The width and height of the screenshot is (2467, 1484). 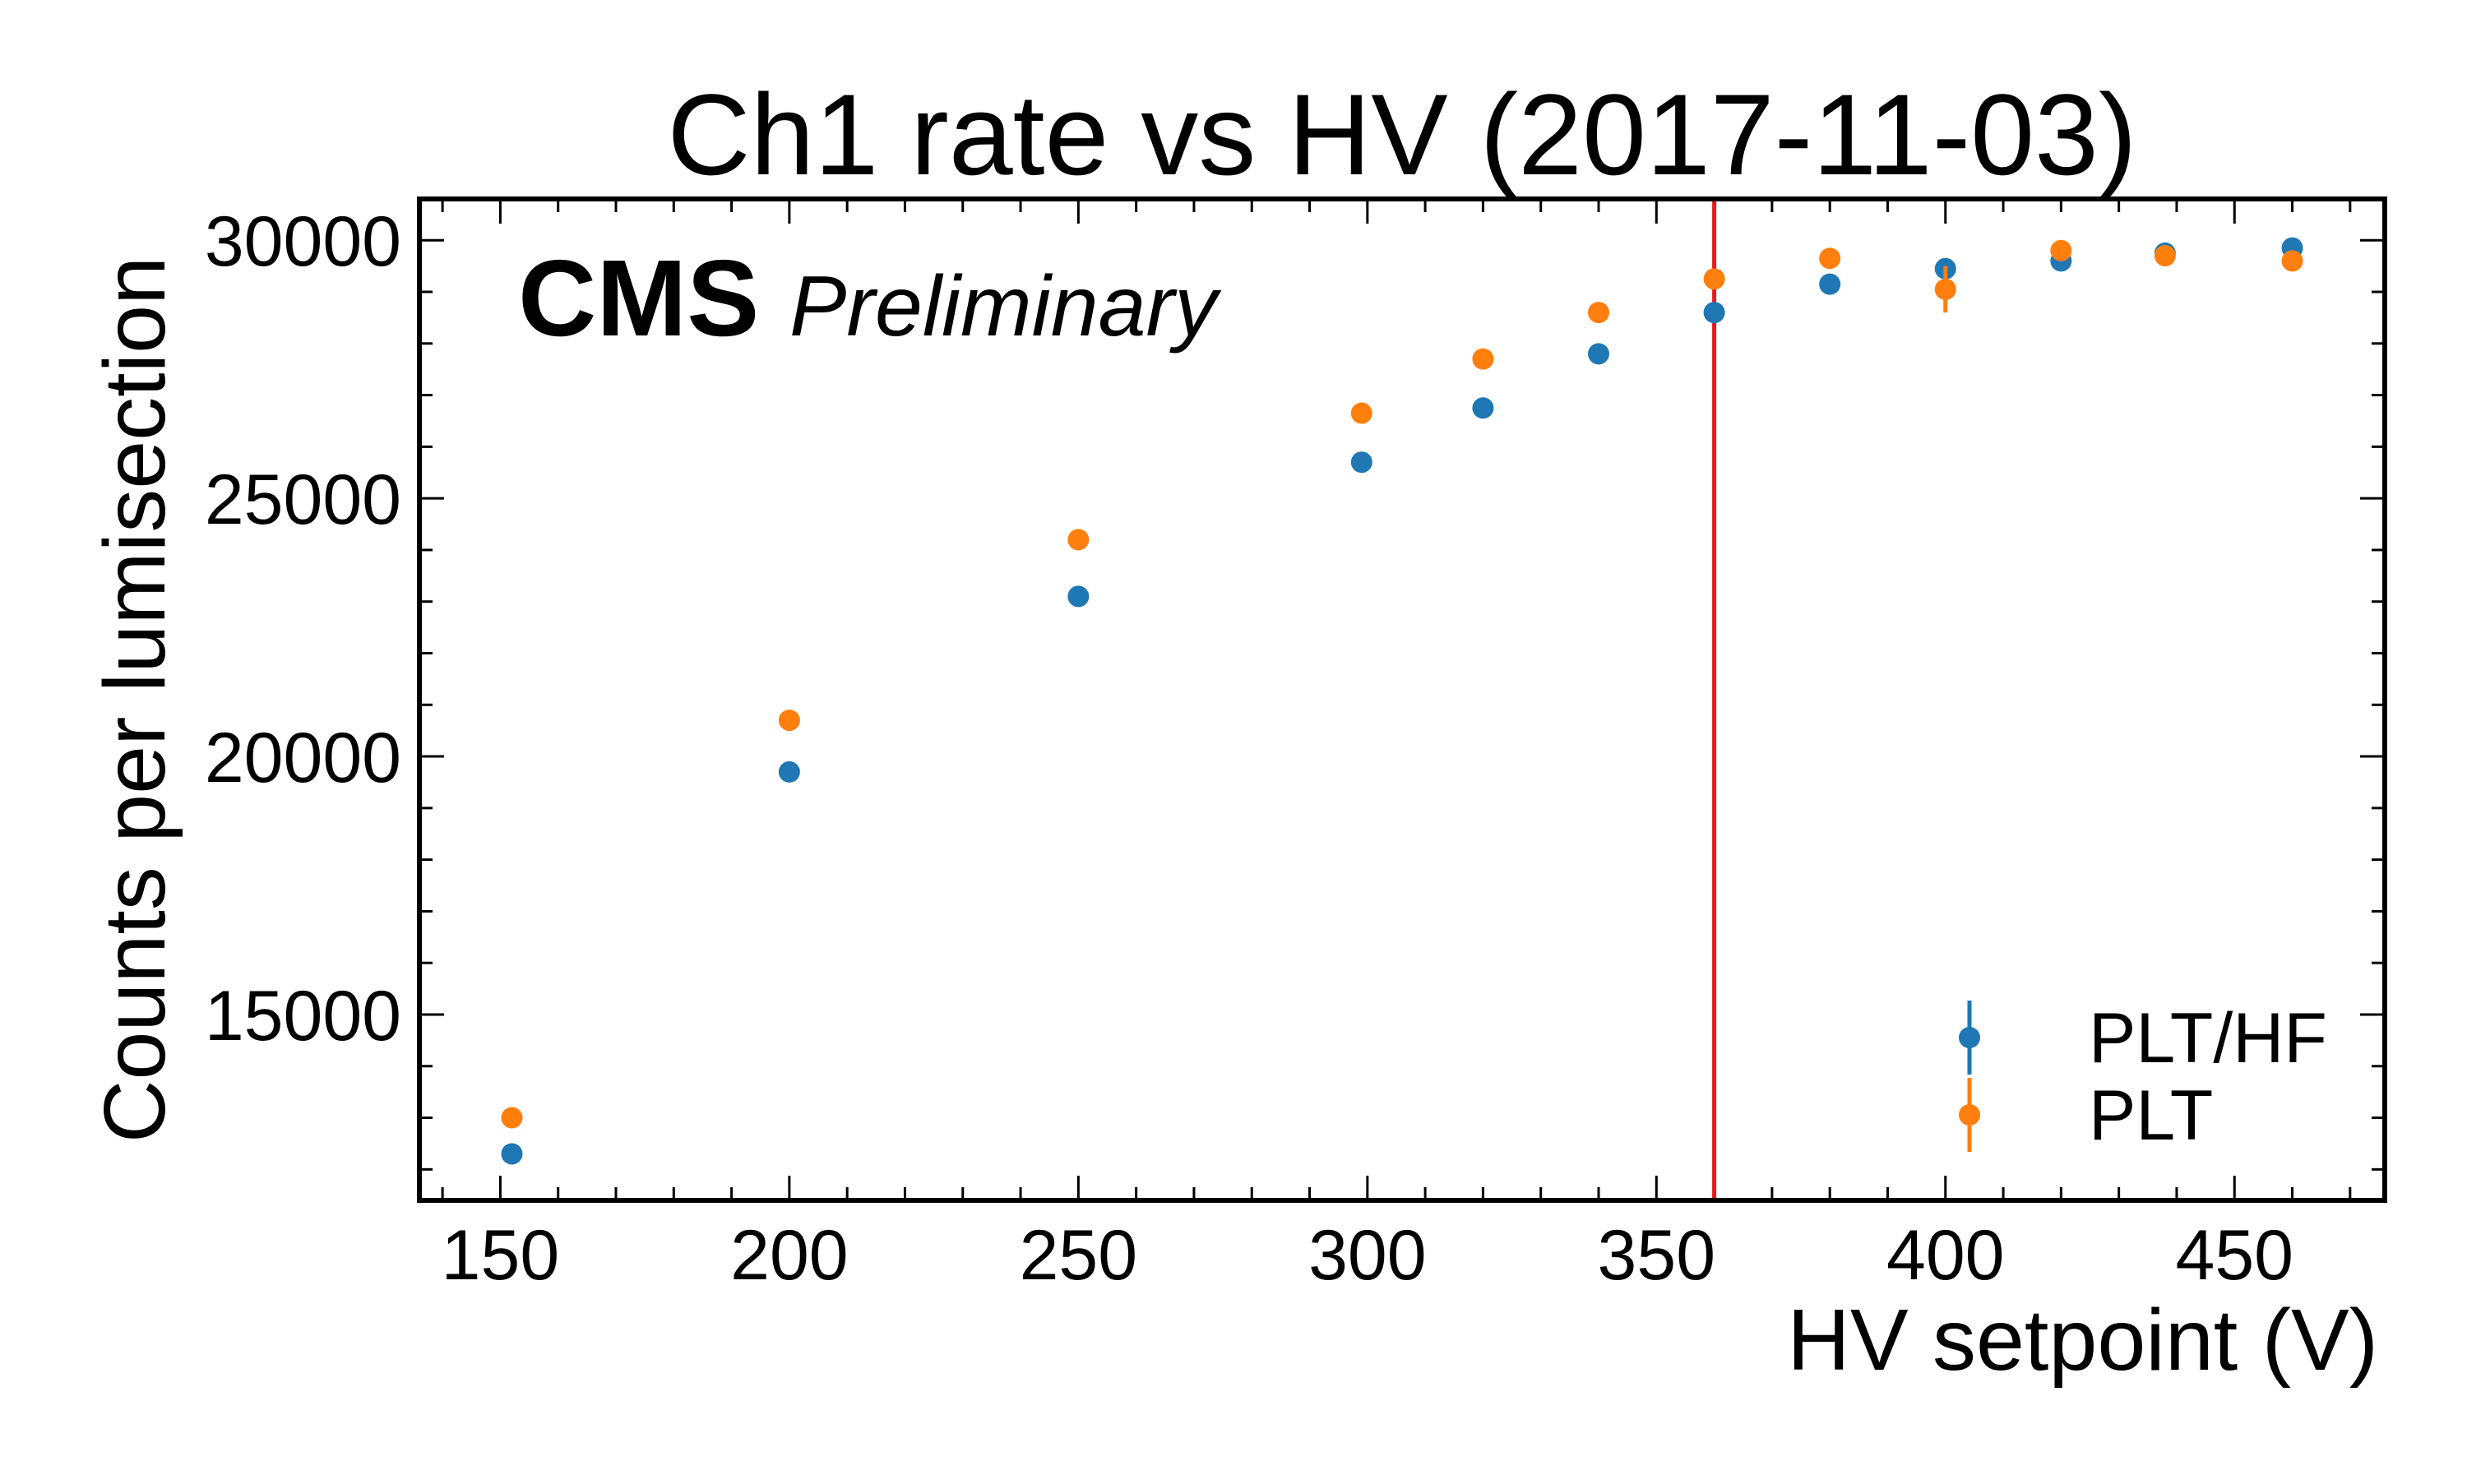 What do you see at coordinates (135, 700) in the screenshot?
I see `y-axis-label: Counts per lumisection` at bounding box center [135, 700].